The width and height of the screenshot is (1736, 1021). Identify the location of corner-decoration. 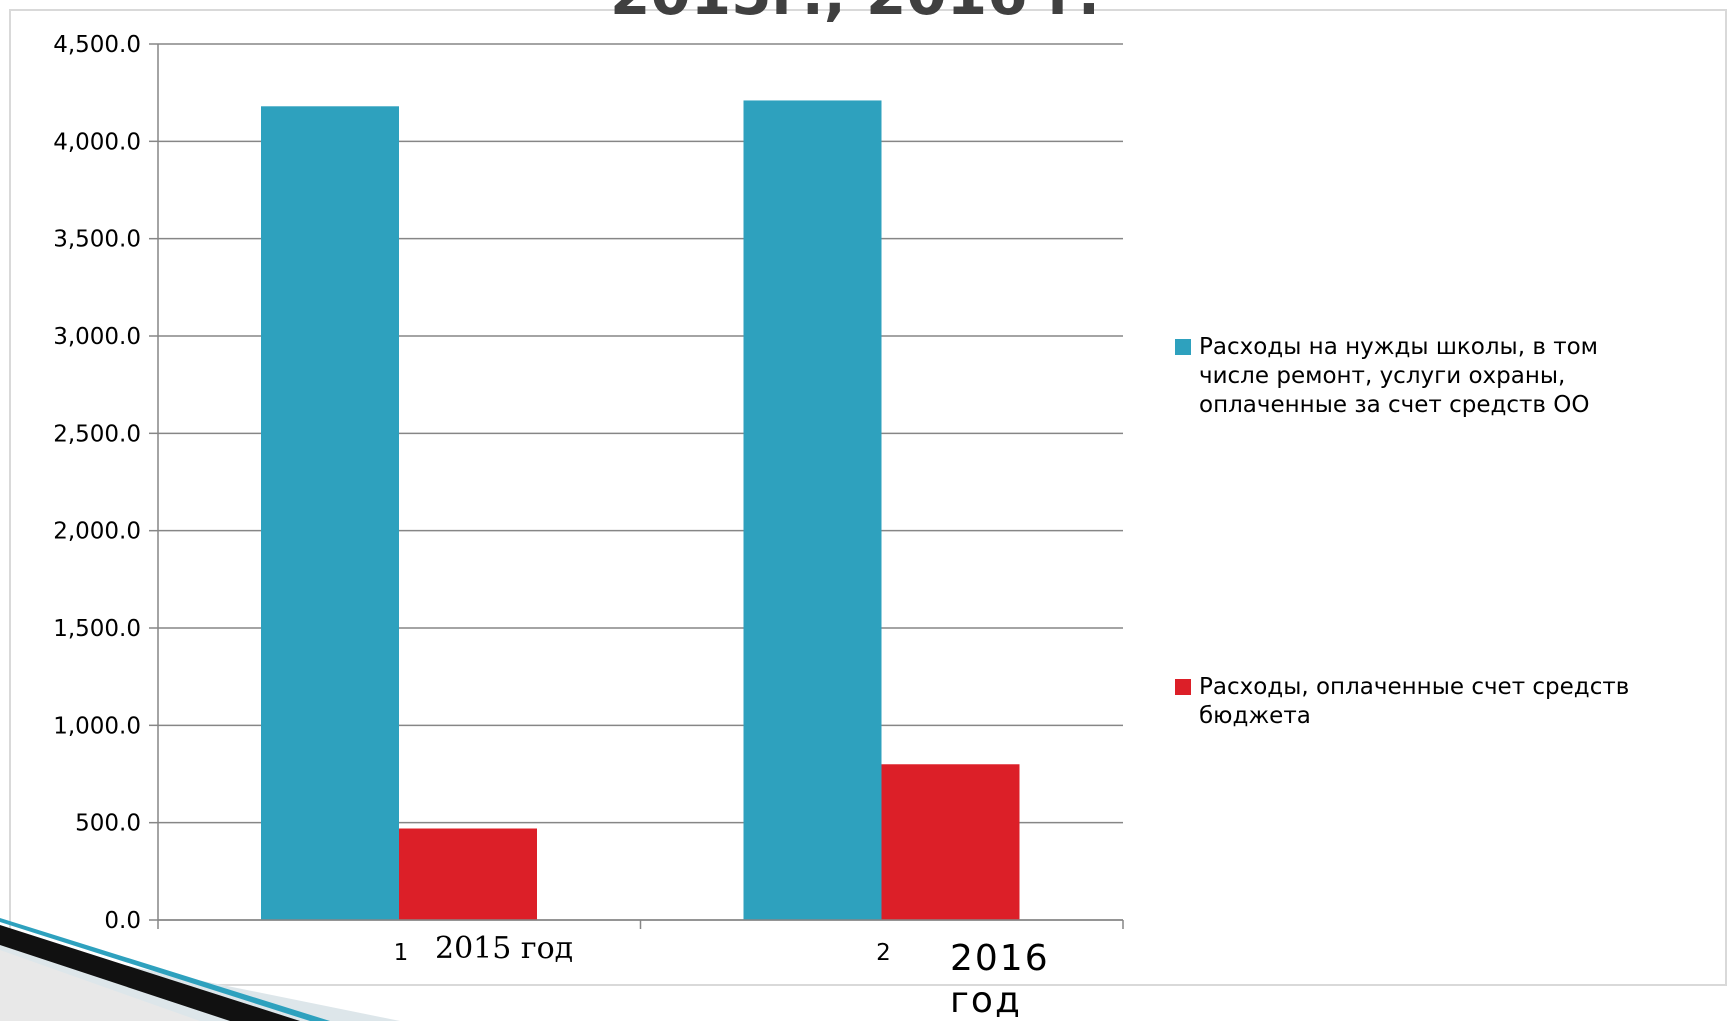
(200, 969).